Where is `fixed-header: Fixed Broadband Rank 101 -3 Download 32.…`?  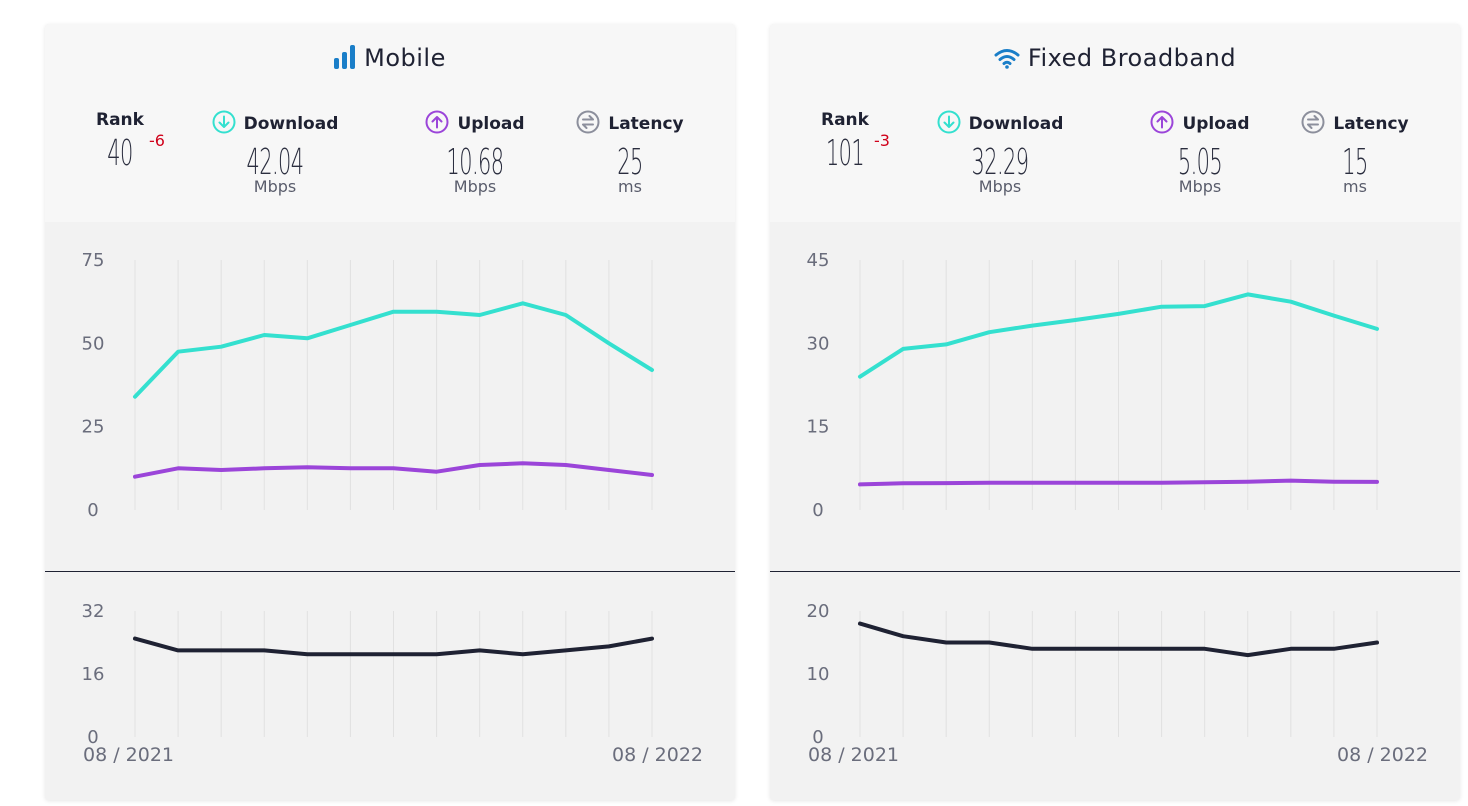 fixed-header: Fixed Broadband Rank 101 -3 Download 32.… is located at coordinates (1115, 123).